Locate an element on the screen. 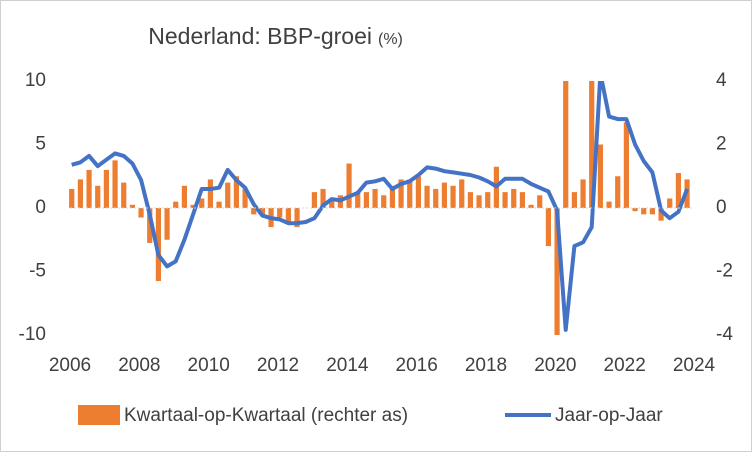 This screenshot has width=752, height=457. y2-tick-label: -4 is located at coordinates (724, 334).